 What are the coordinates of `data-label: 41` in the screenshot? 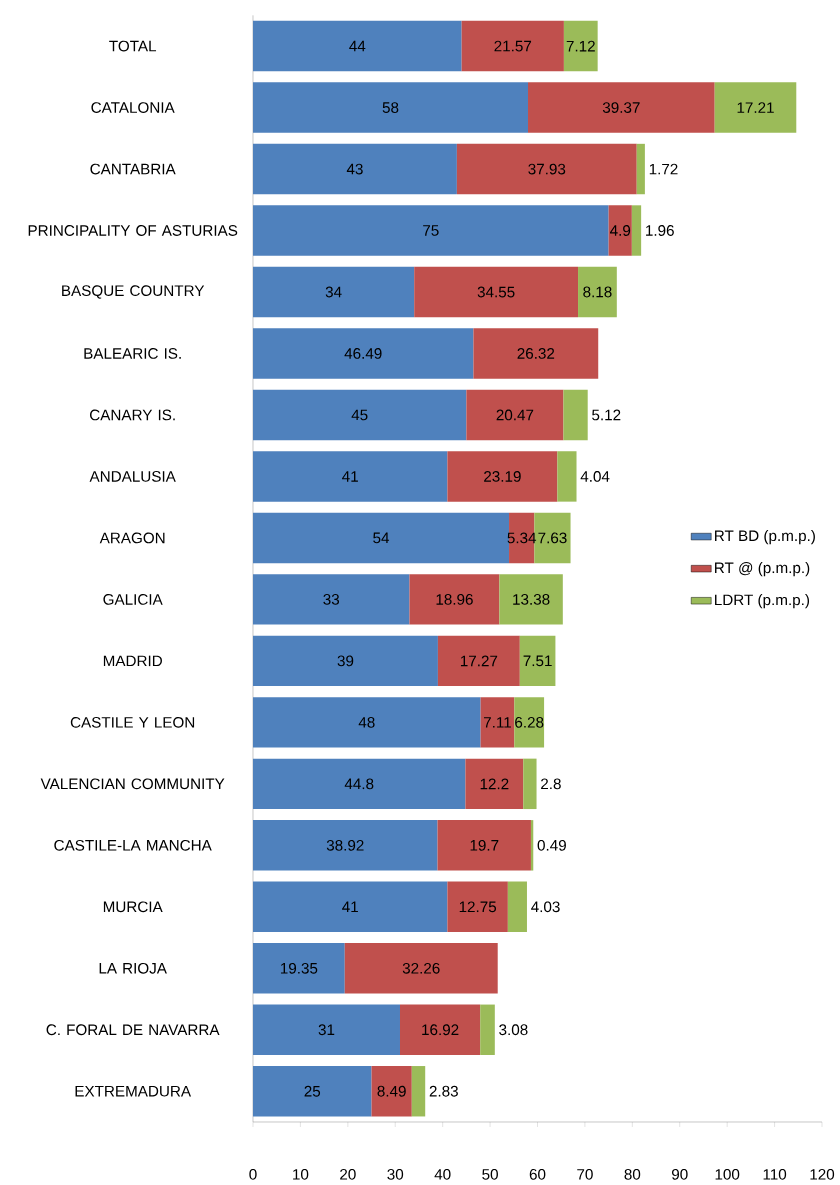 It's located at (350, 907).